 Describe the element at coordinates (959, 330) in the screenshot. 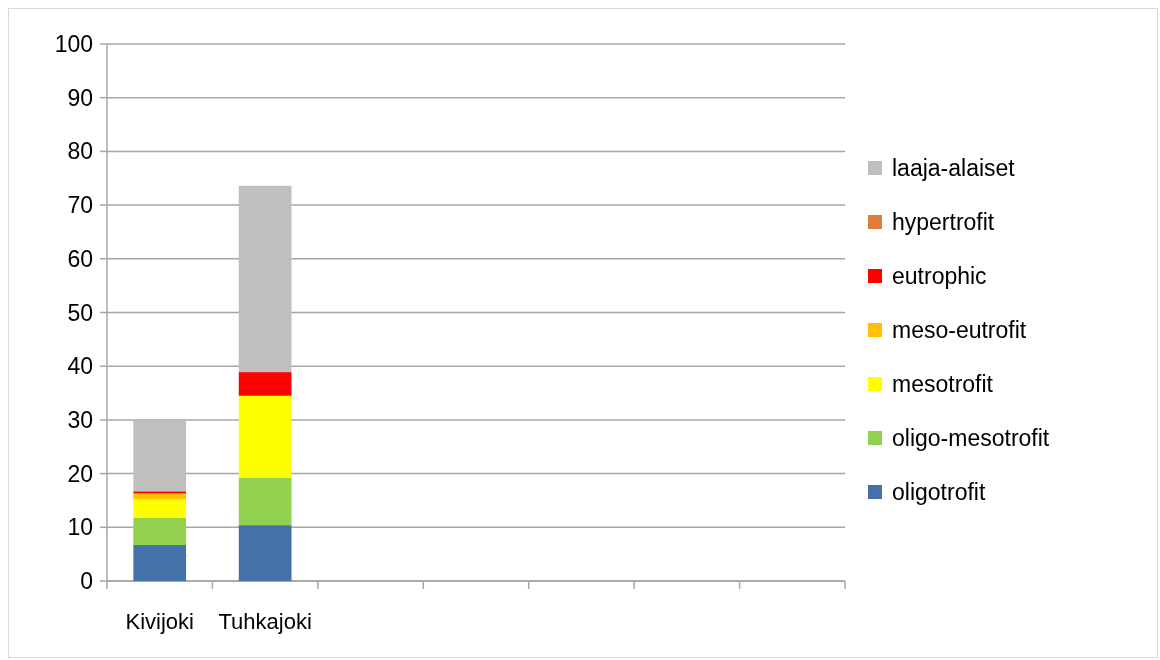

I see `legend-label: meso-eutrofit` at that location.